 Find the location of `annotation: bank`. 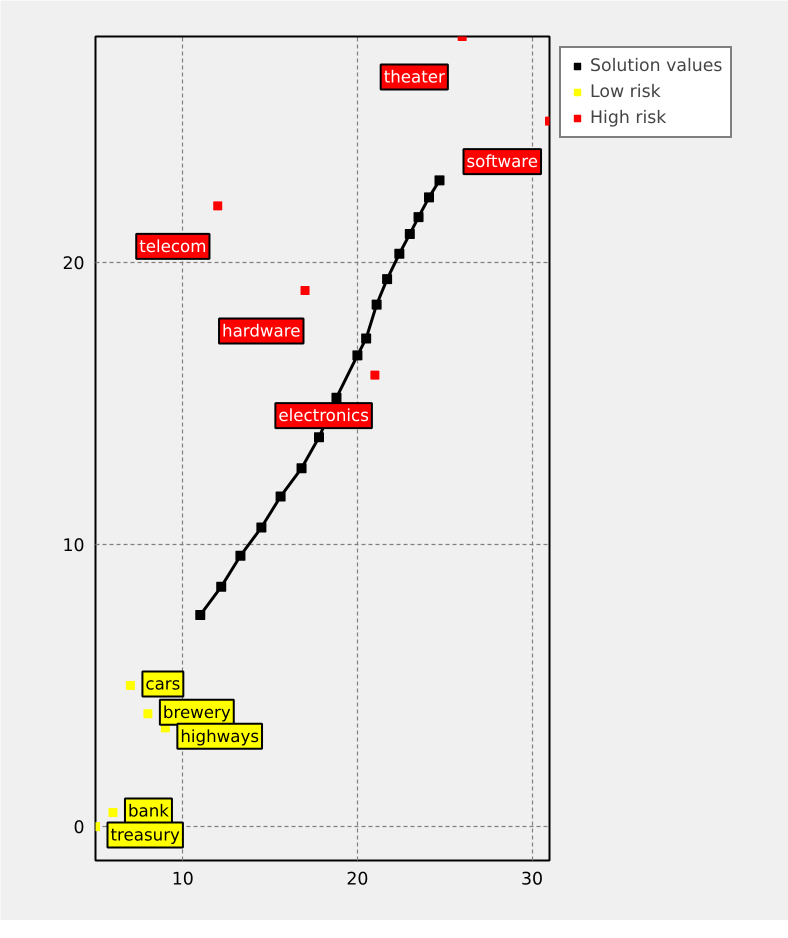

annotation: bank is located at coordinates (149, 811).